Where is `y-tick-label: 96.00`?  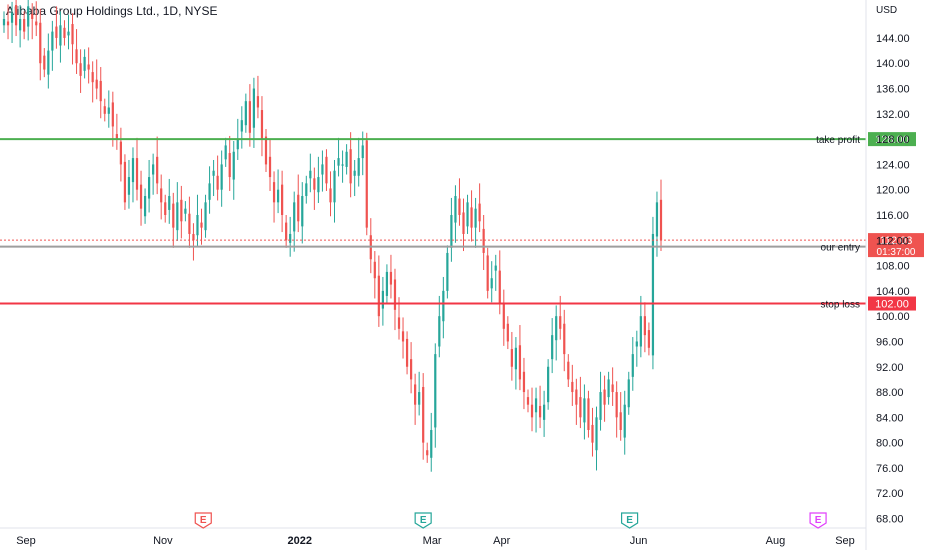 y-tick-label: 96.00 is located at coordinates (890, 342).